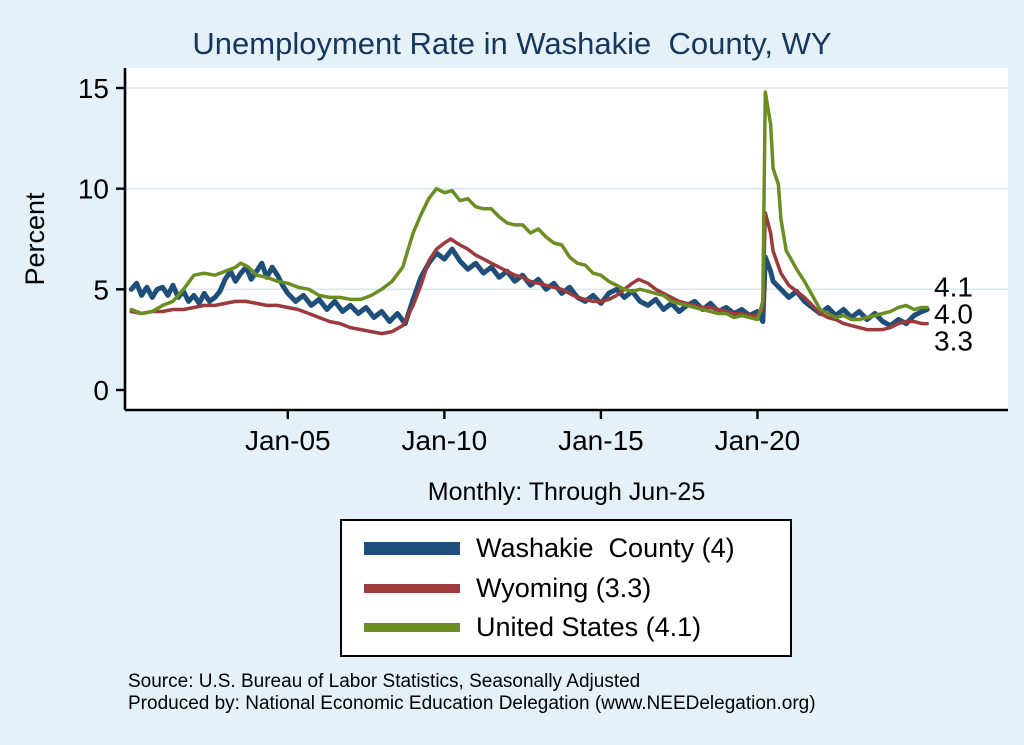  Describe the element at coordinates (412, 588) in the screenshot. I see `wyoming-line-swatch` at that location.